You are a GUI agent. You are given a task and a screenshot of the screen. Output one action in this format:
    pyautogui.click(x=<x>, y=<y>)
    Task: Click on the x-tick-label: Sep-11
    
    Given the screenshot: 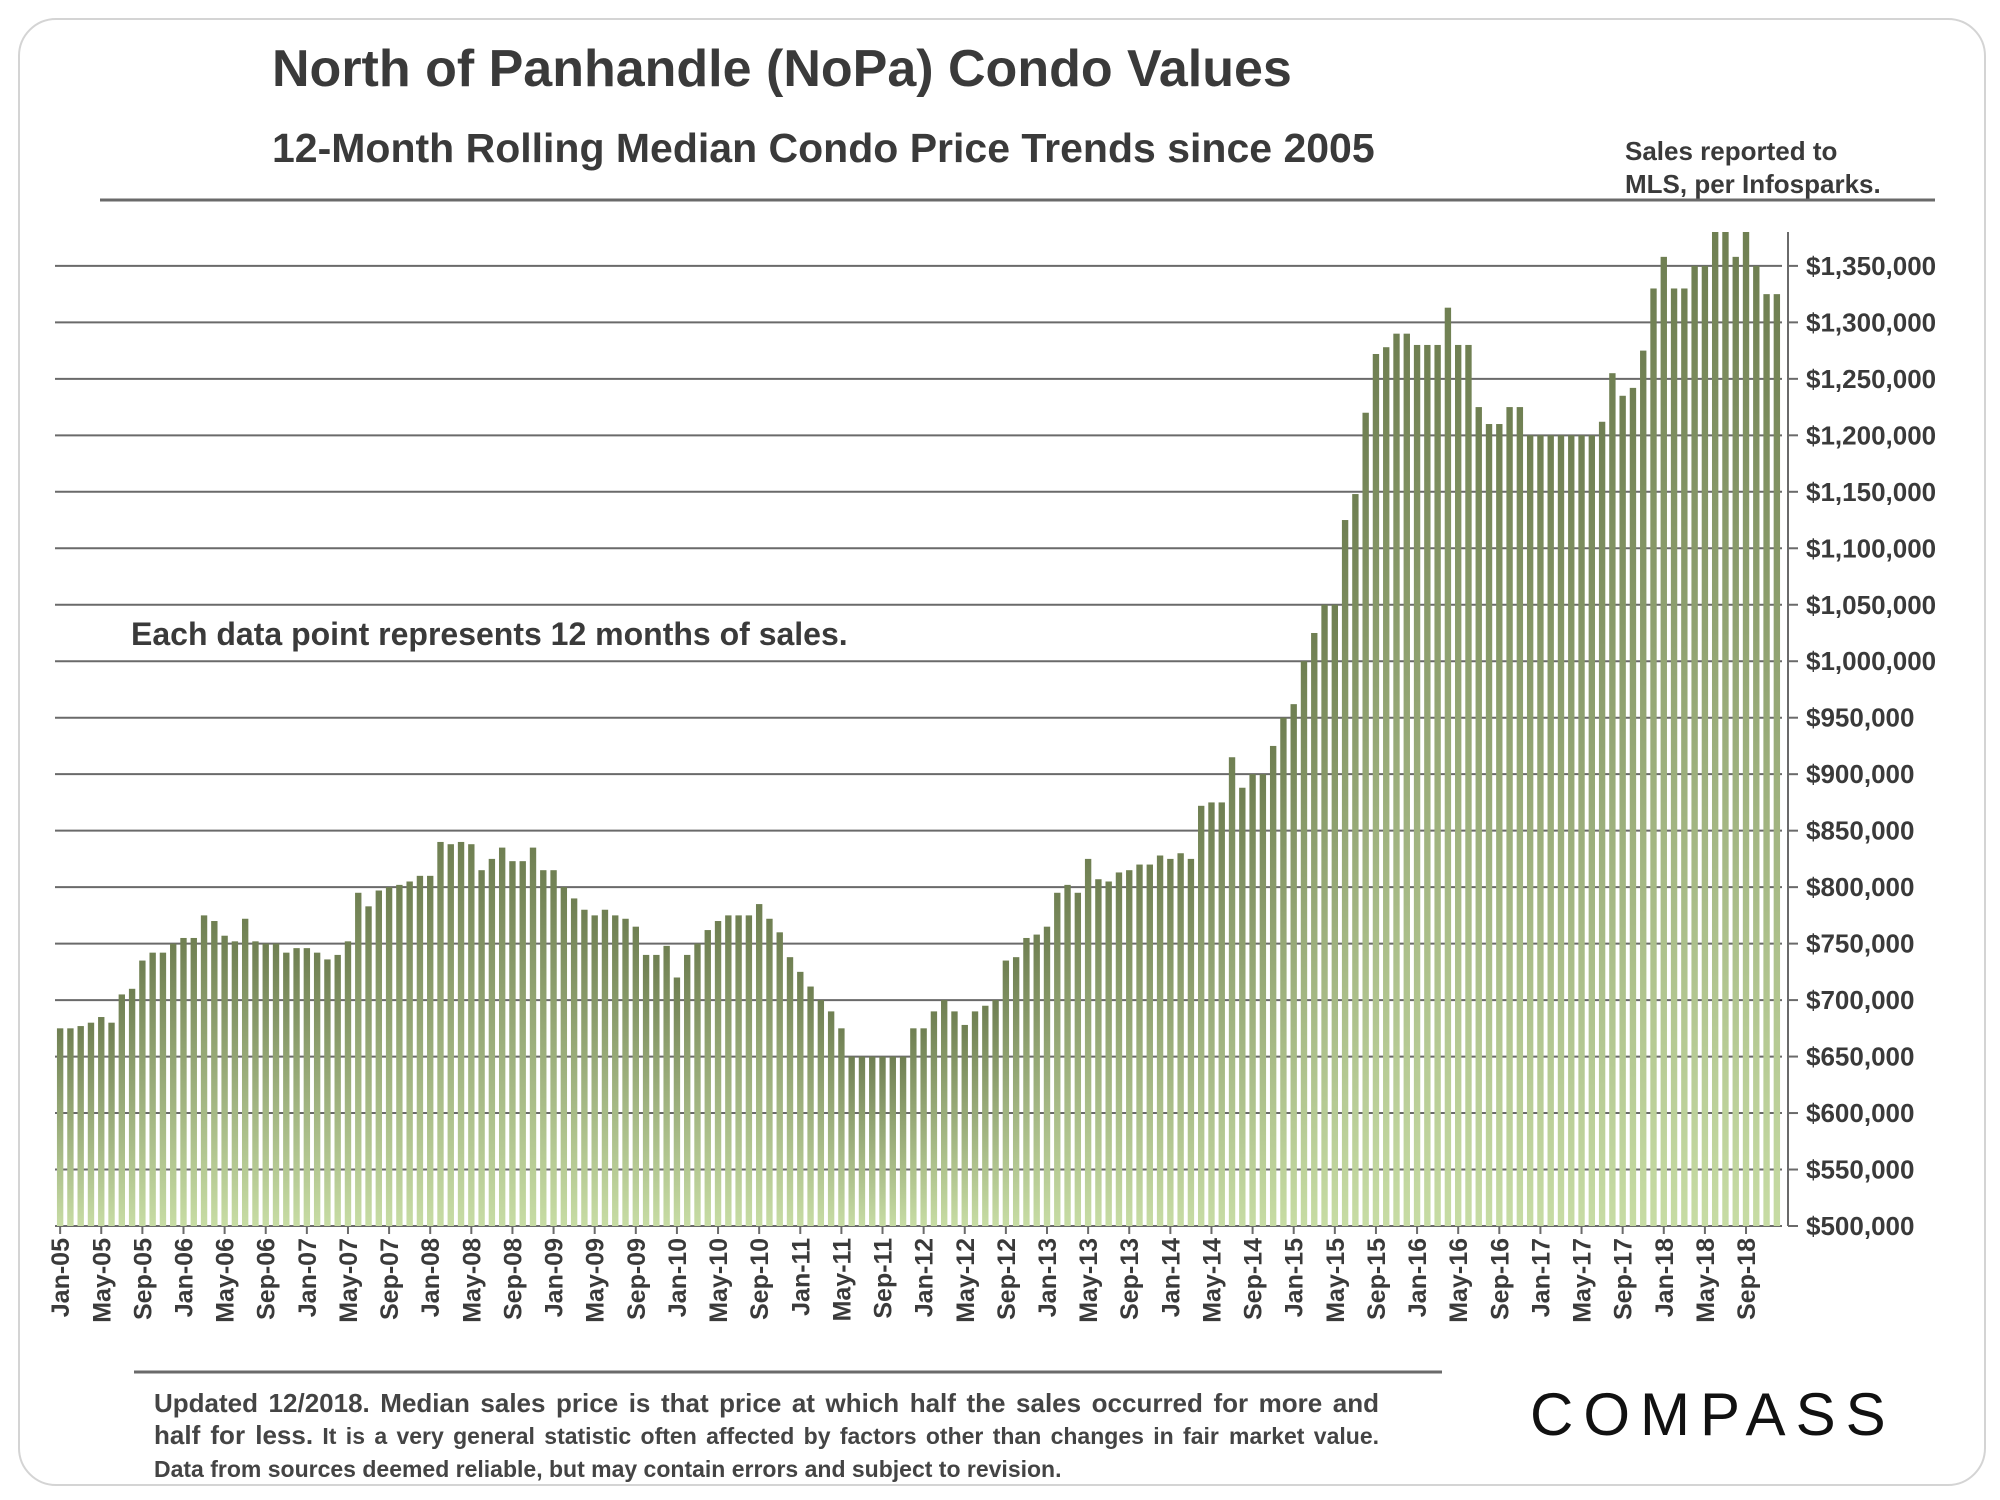 What is the action you would take?
    pyautogui.click(x=884, y=1278)
    